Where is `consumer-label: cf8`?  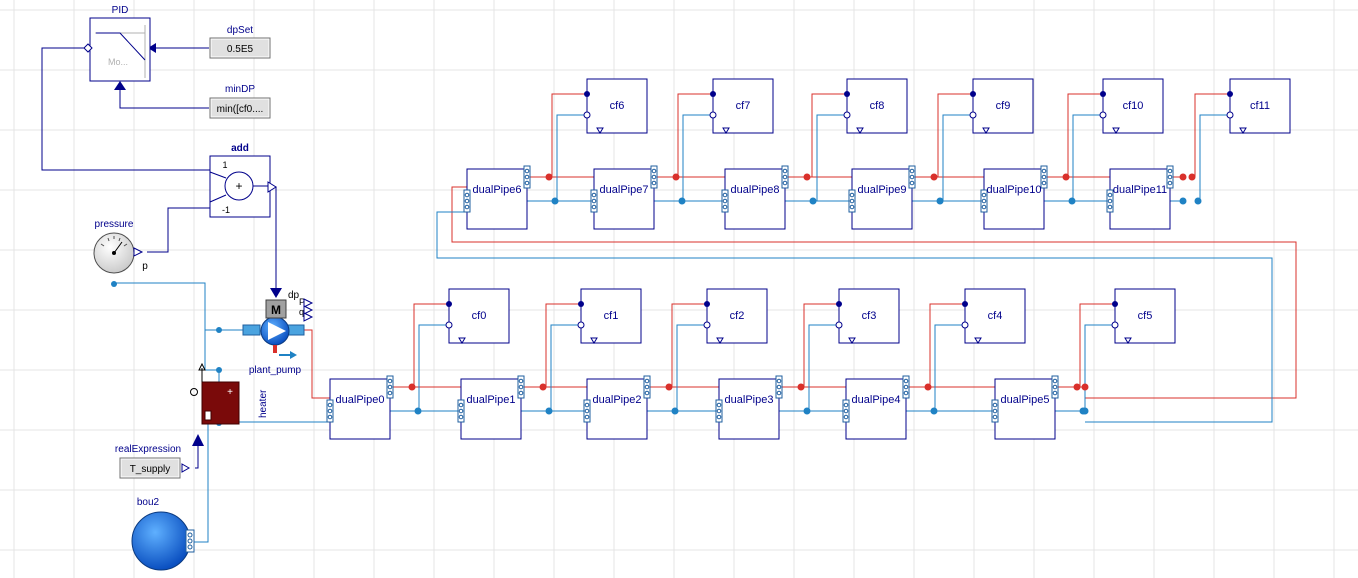 consumer-label: cf8 is located at coordinates (877, 106).